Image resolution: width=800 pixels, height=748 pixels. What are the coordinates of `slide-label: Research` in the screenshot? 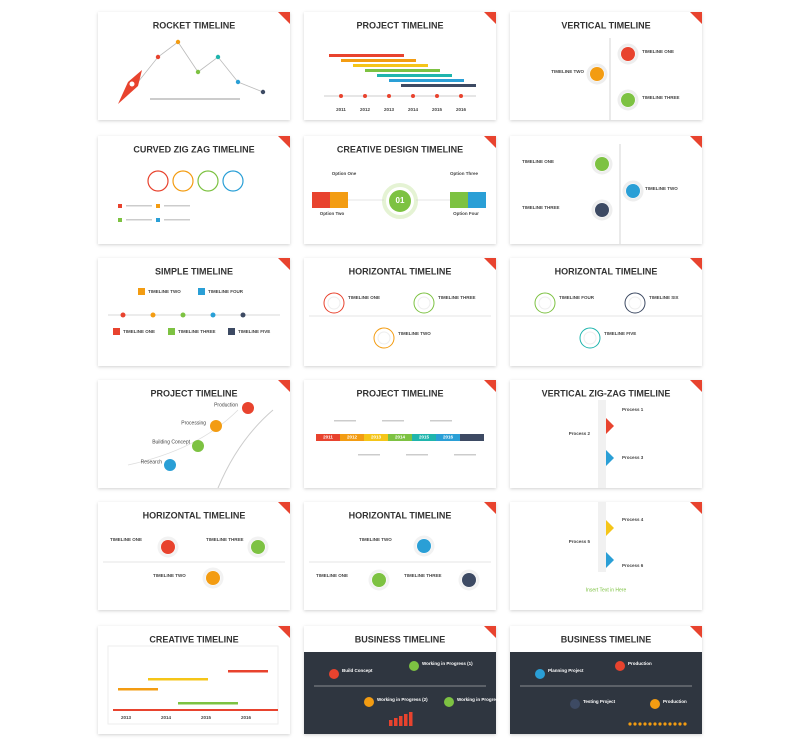 It's located at (152, 462).